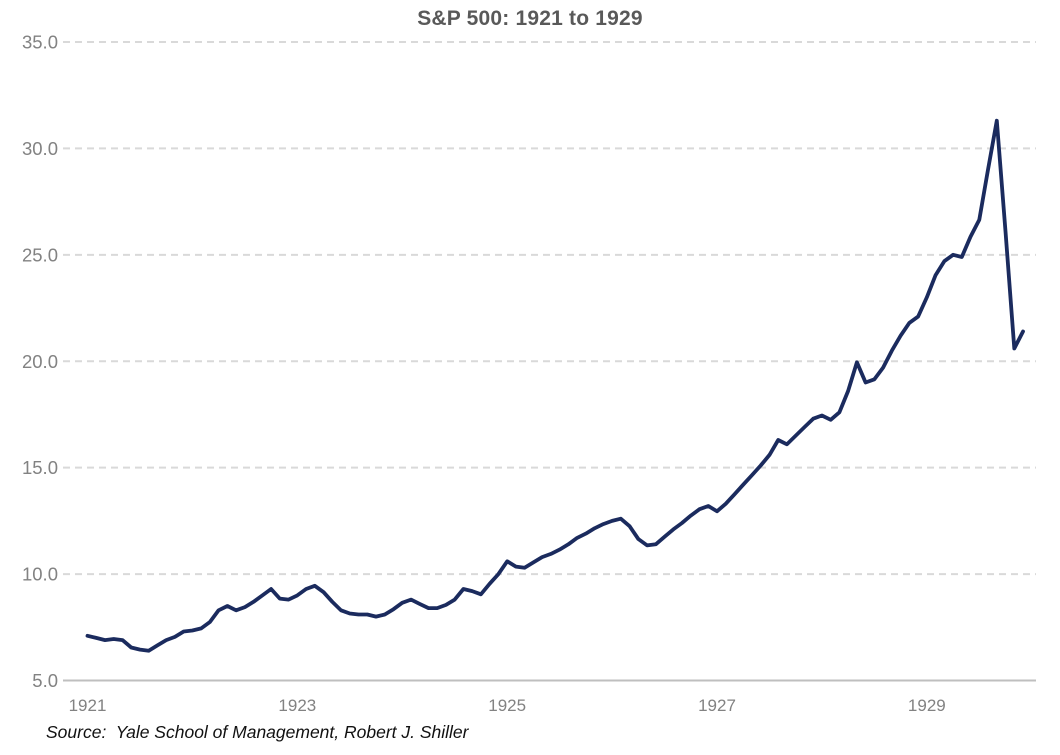 The height and width of the screenshot is (755, 1060). Describe the element at coordinates (88, 705) in the screenshot. I see `x-axis-tick-label: 1921` at that location.